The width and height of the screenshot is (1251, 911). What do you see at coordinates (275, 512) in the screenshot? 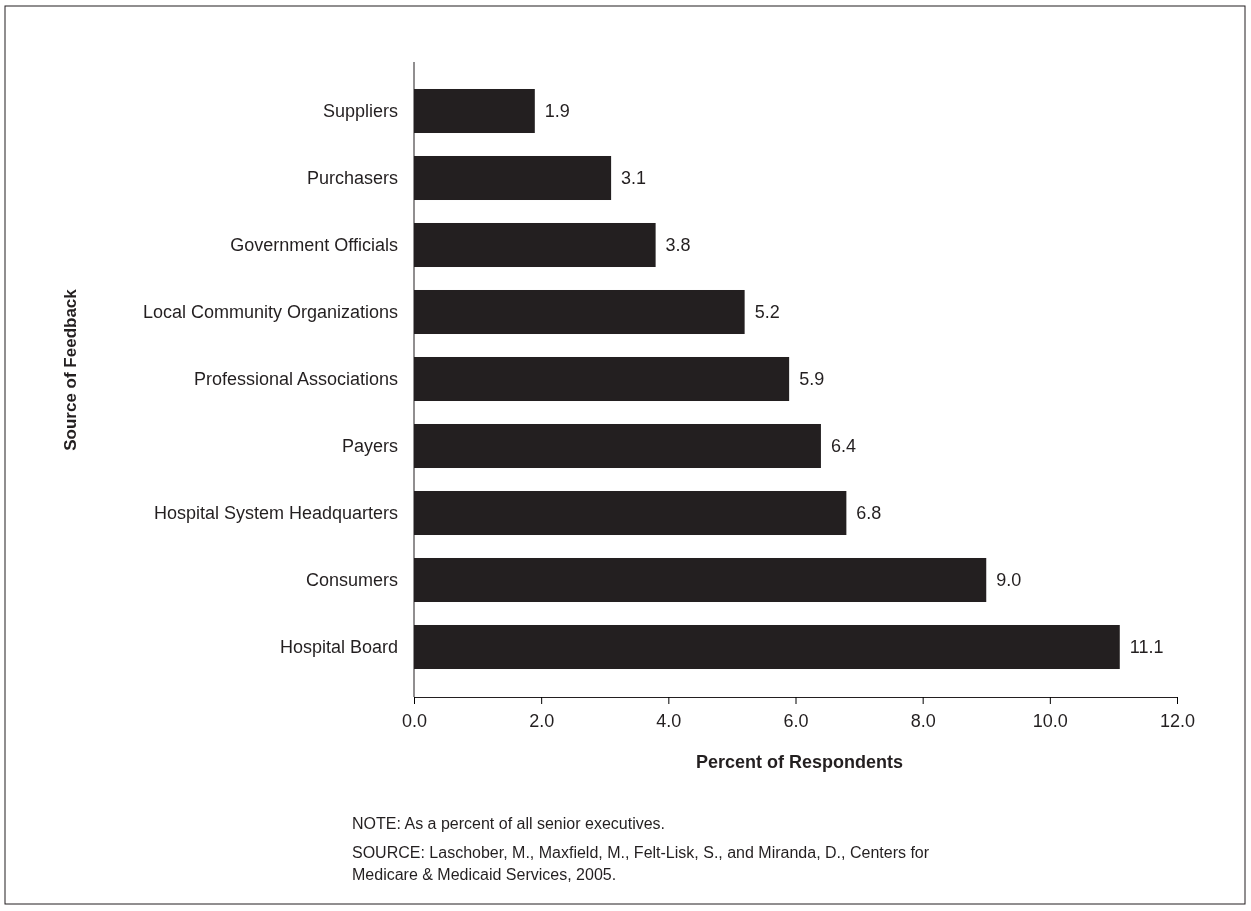
I see `y-tick-label: Hospital System Headquarters` at bounding box center [275, 512].